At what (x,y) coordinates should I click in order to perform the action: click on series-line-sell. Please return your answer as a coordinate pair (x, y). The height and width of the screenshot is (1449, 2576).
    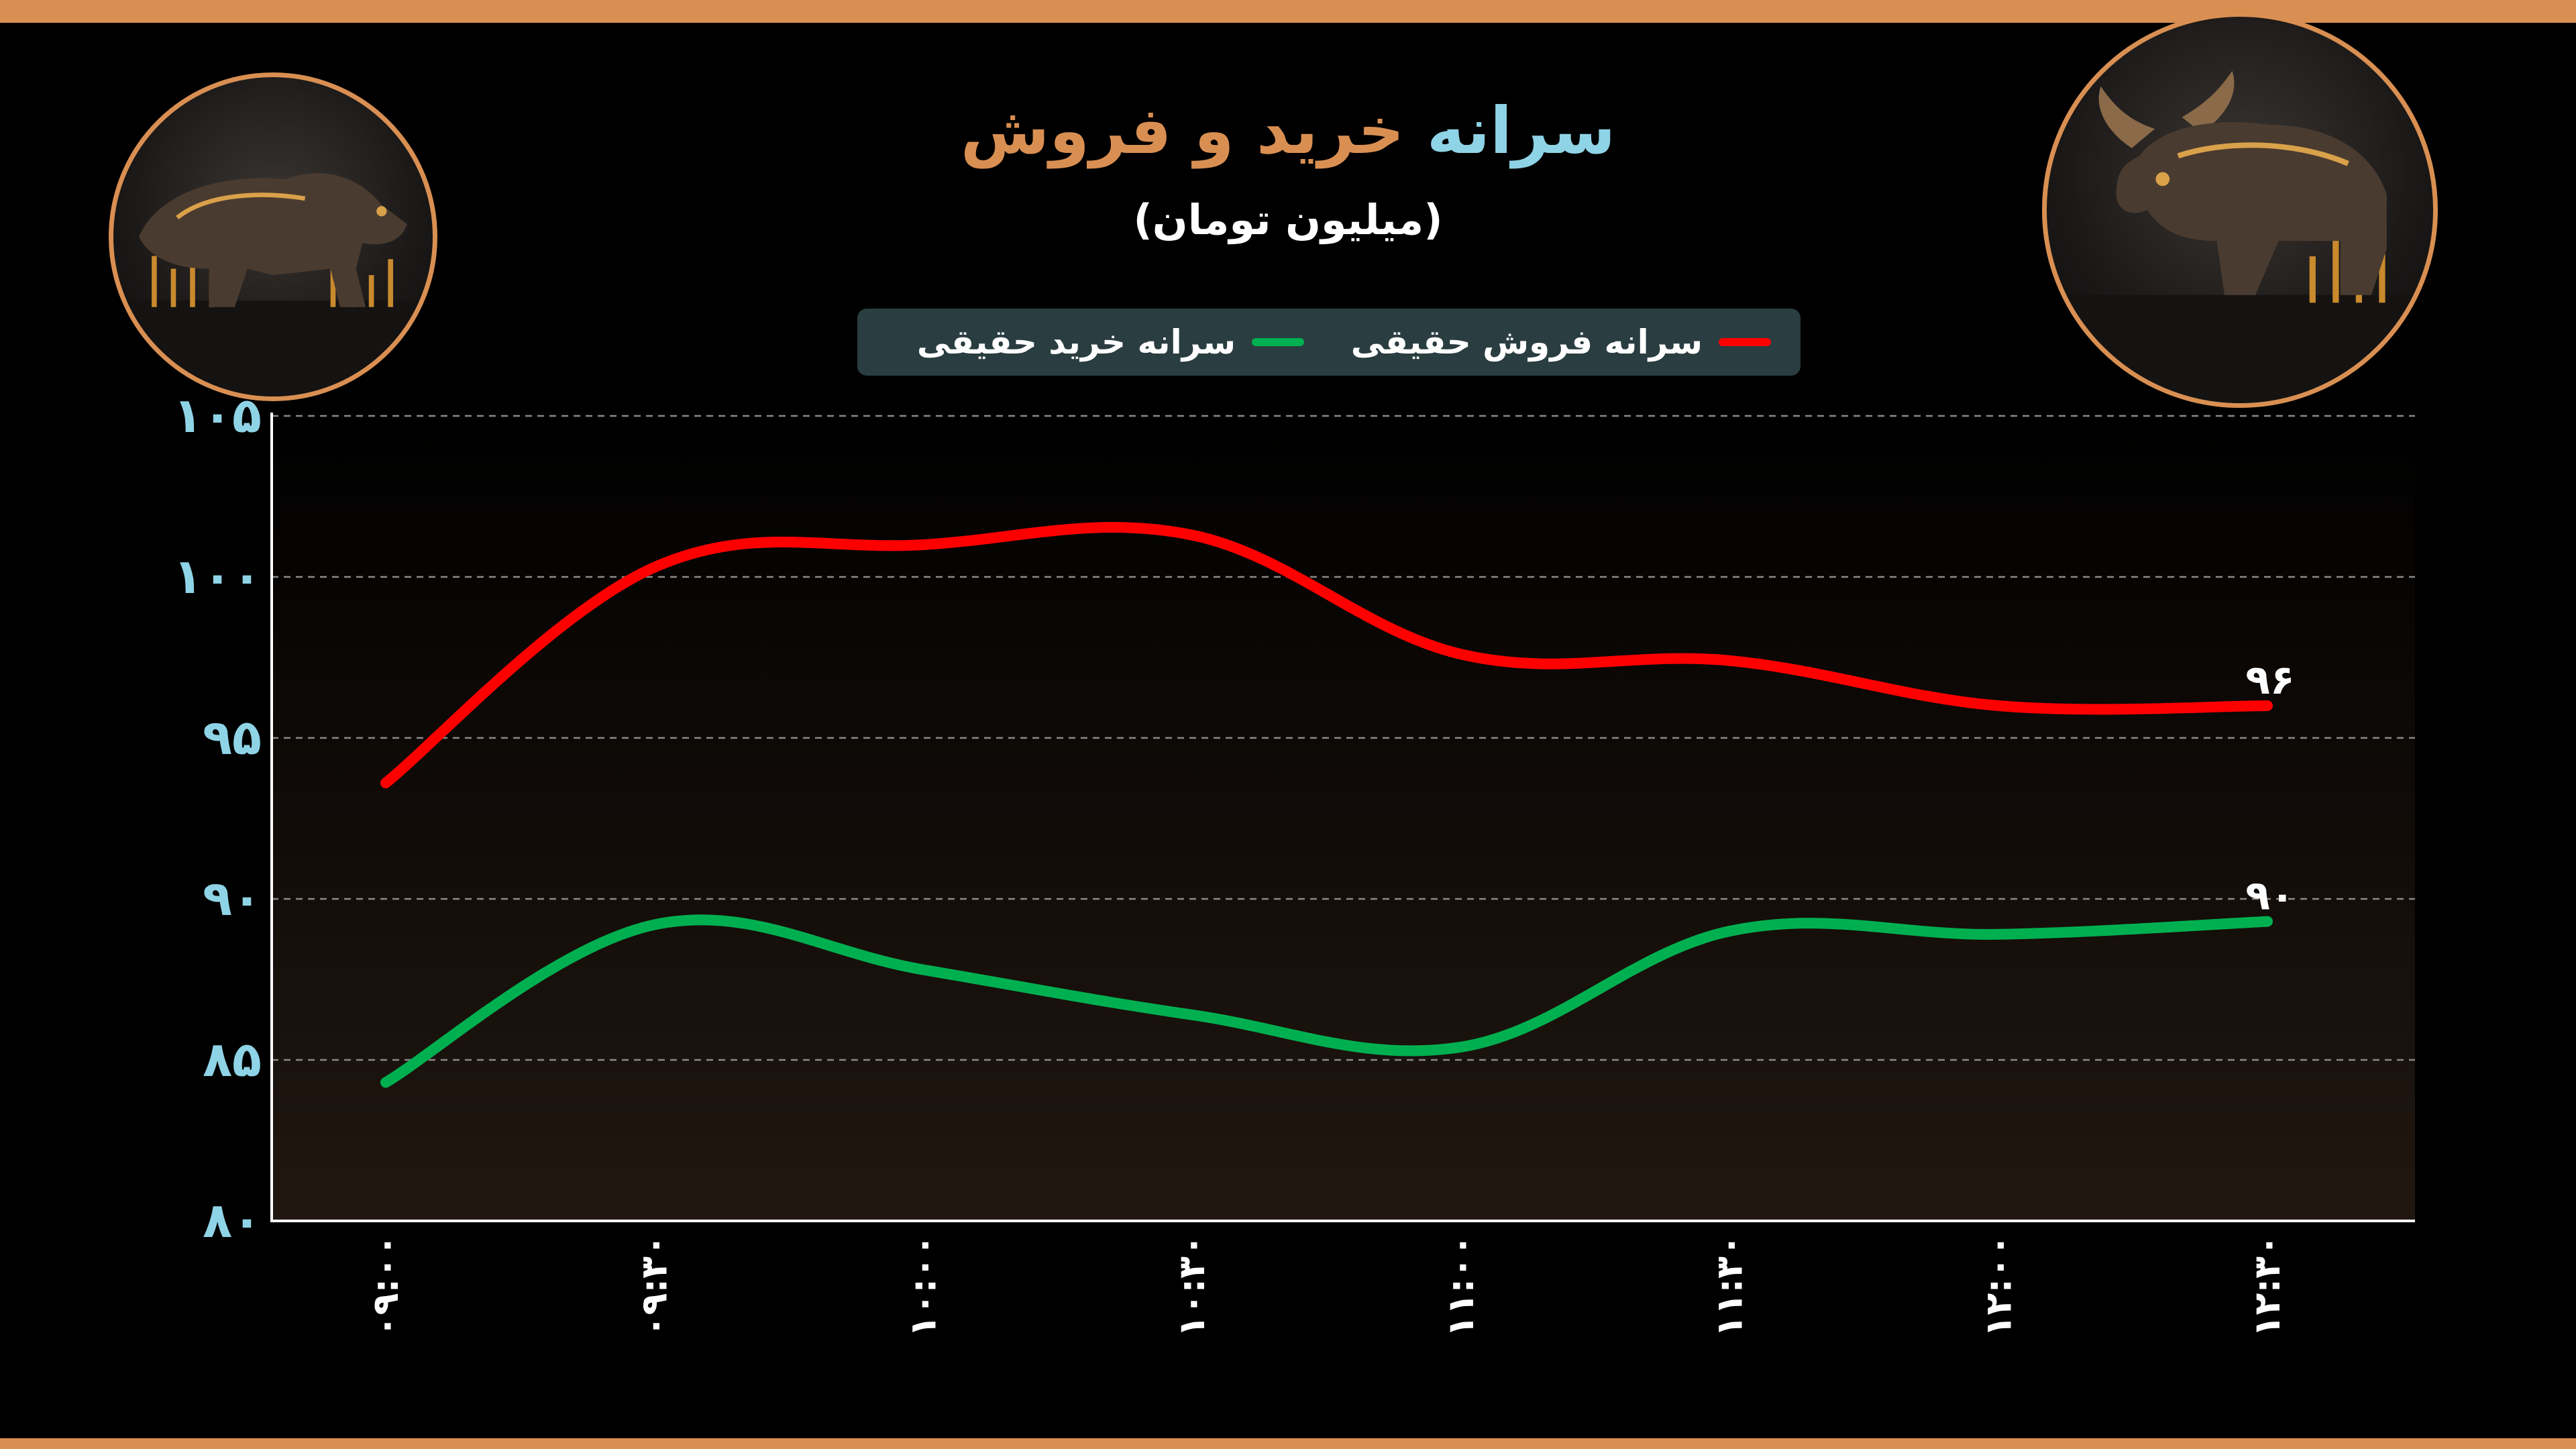
    Looking at the image, I should click on (1326, 655).